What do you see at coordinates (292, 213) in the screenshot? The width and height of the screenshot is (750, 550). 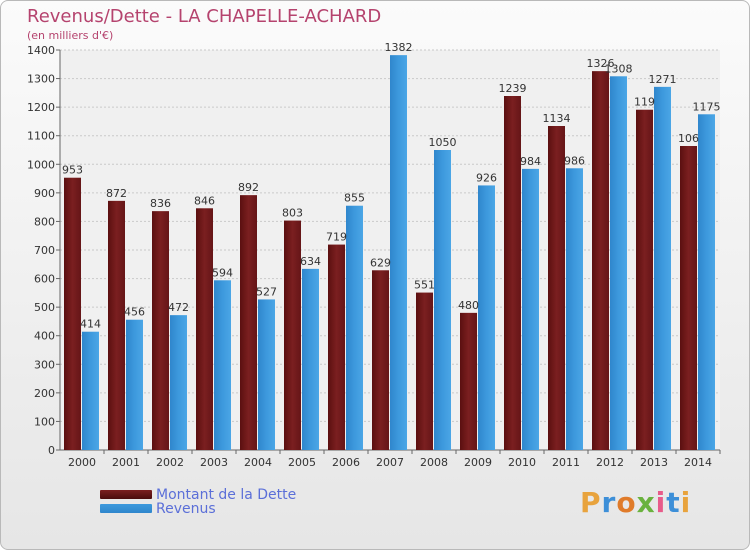 I see `label-dette-2005: 803` at bounding box center [292, 213].